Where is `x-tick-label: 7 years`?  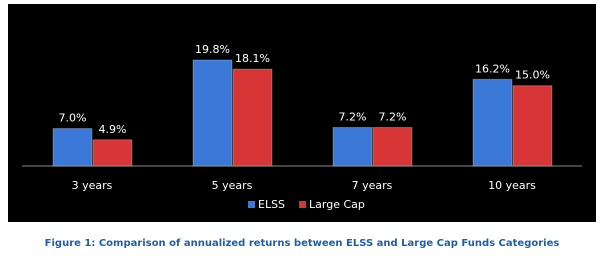
x-tick-label: 7 years is located at coordinates (372, 185).